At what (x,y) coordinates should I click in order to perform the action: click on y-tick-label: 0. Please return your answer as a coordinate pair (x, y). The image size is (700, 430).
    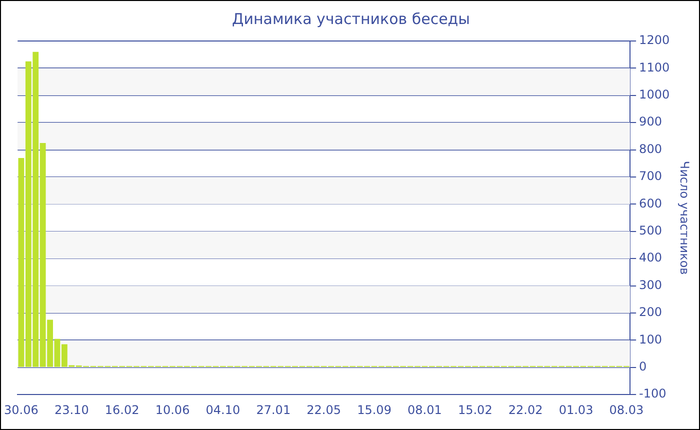
    Looking at the image, I should click on (643, 367).